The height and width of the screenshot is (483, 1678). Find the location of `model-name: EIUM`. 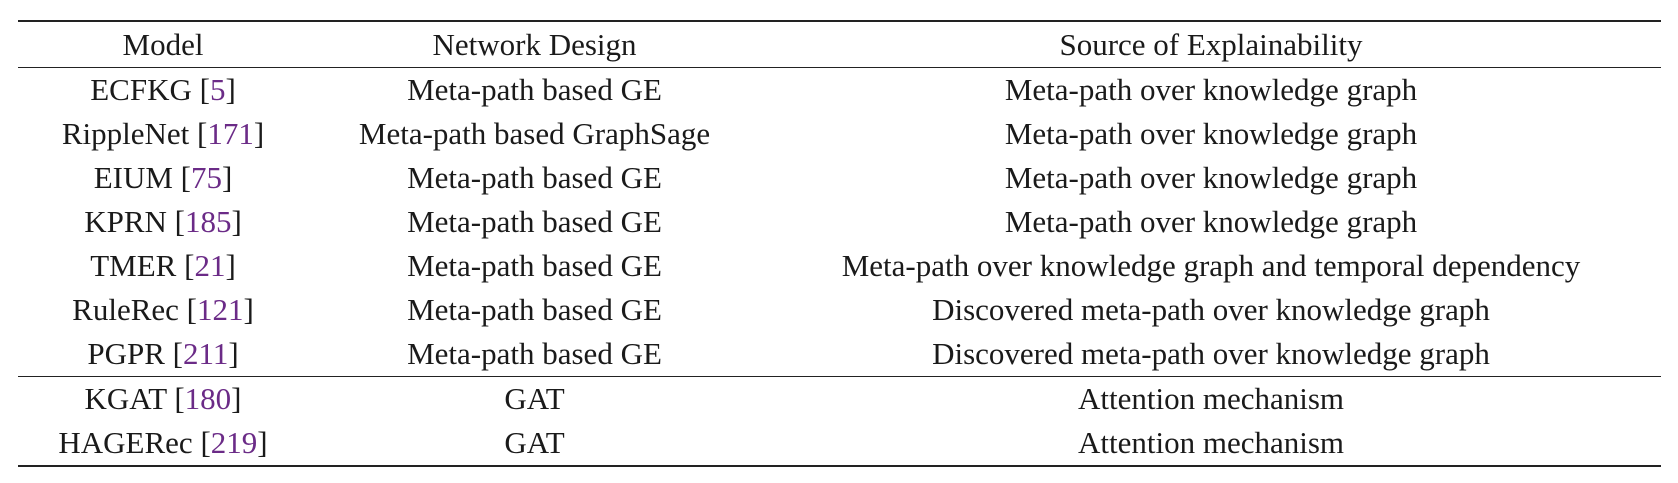

model-name: EIUM is located at coordinates (133, 177).